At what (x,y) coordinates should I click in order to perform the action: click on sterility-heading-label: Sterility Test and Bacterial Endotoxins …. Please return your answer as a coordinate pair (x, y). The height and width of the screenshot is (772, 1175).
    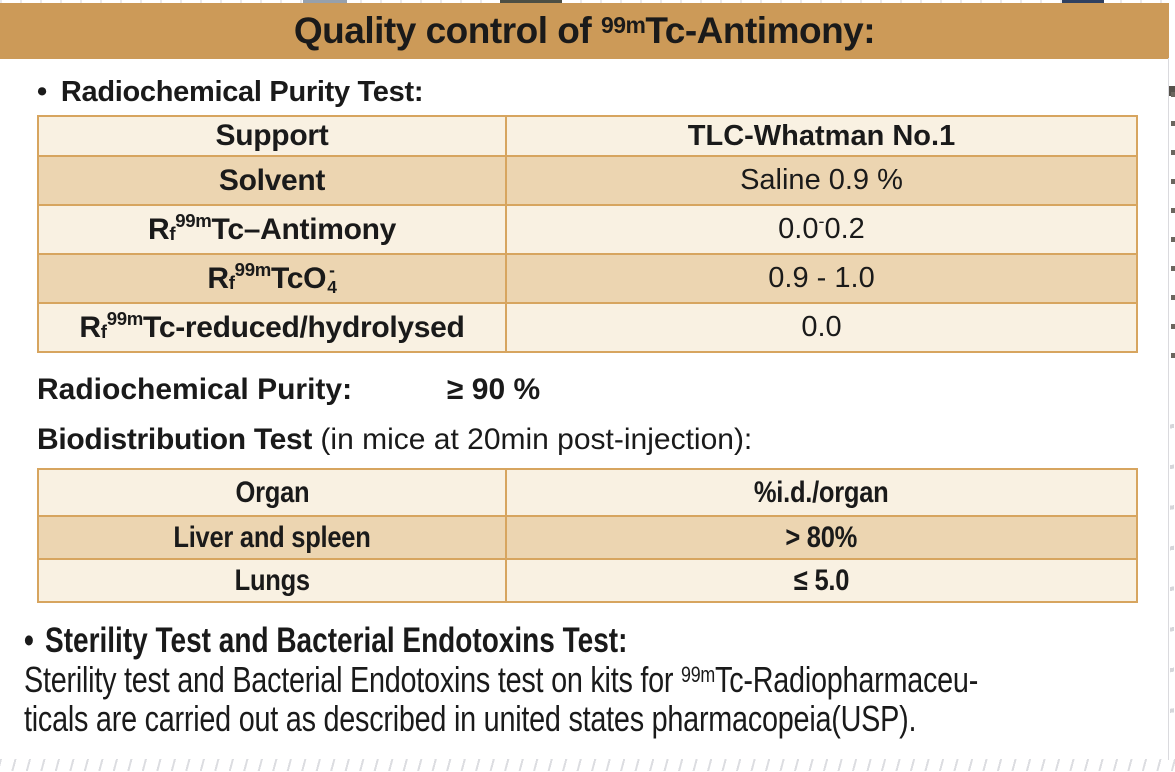
    Looking at the image, I should click on (336, 640).